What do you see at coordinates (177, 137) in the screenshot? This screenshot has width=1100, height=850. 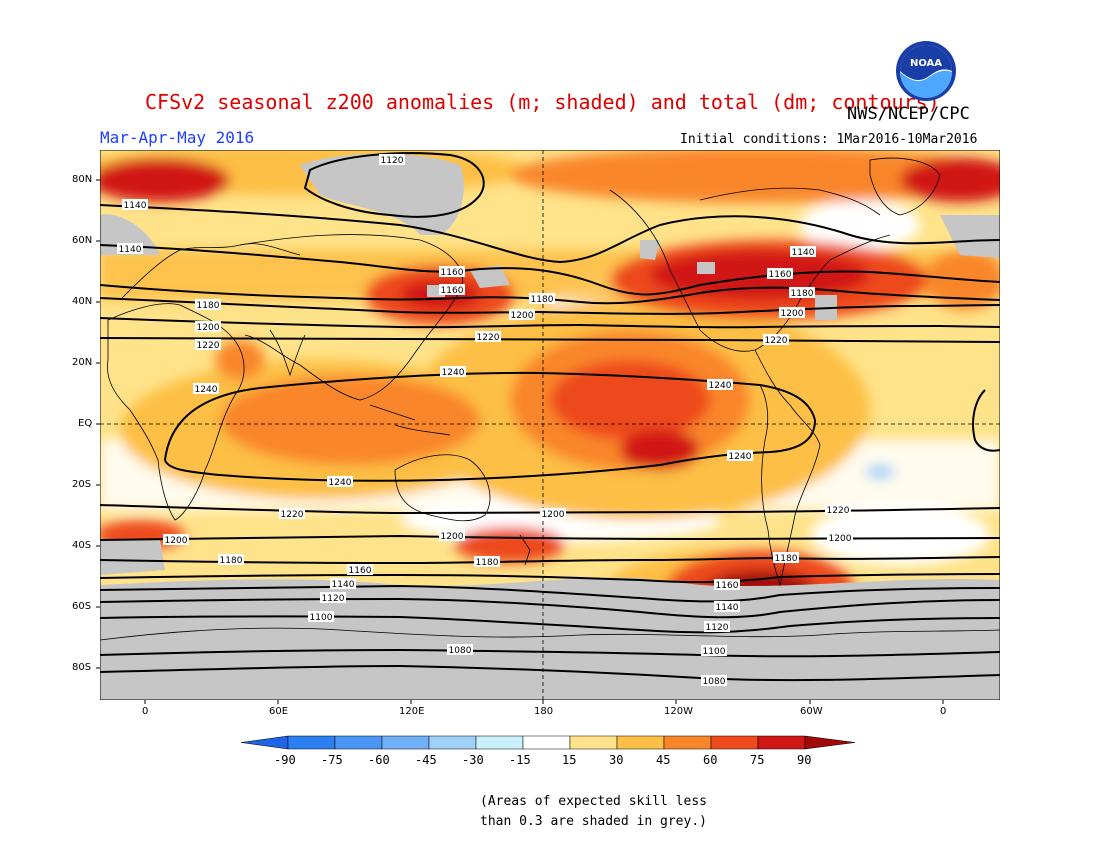 I see `season-label: Mar-Apr-May 2016` at bounding box center [177, 137].